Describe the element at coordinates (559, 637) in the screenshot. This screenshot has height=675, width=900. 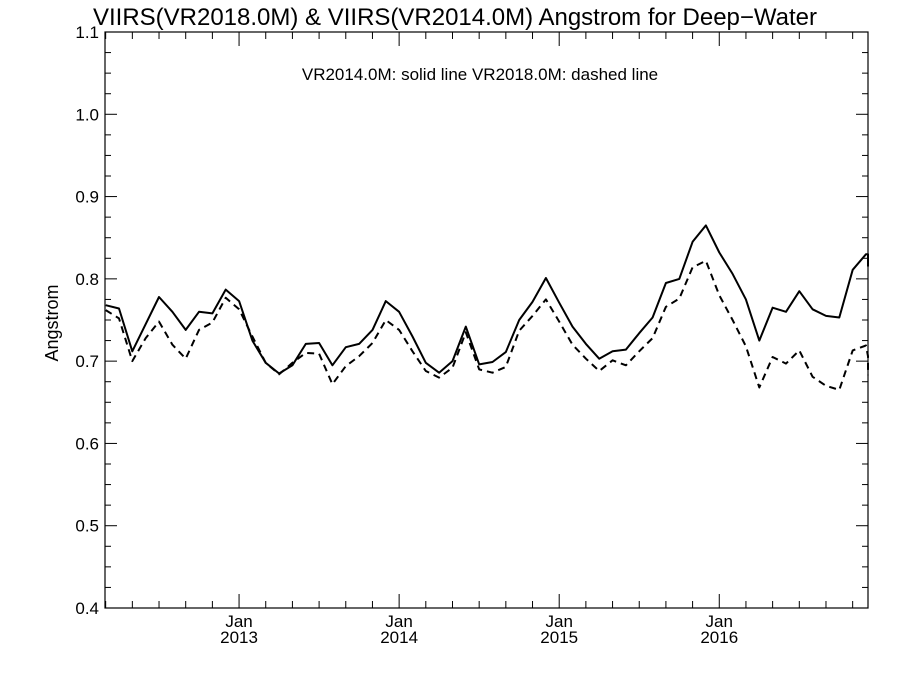
I see `x-tick-label-year: 2015` at that location.